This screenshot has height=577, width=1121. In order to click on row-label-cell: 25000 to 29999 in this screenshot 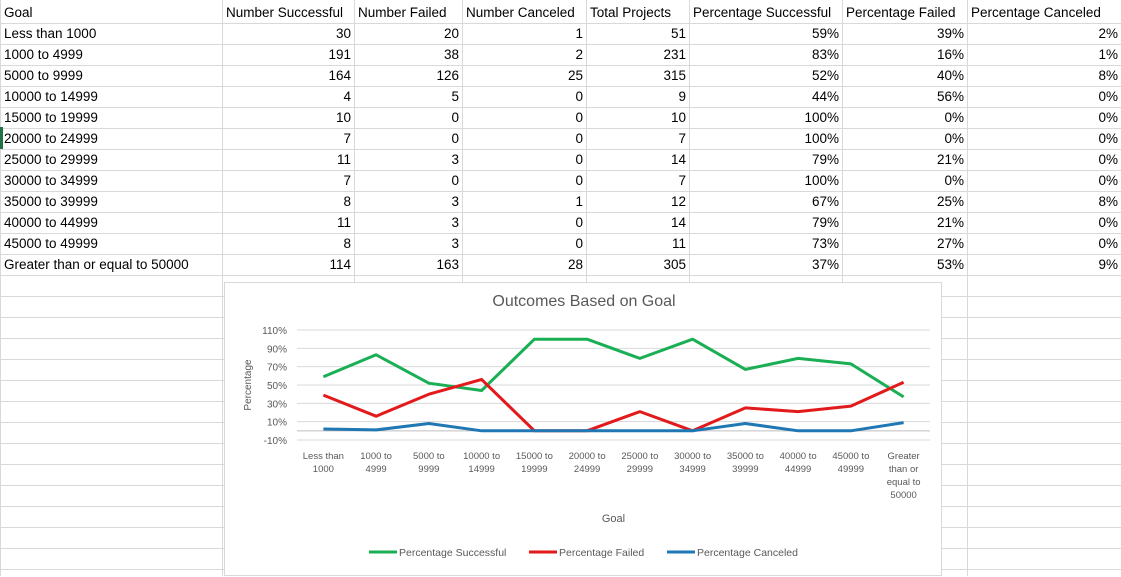, I will do `click(111, 159)`.